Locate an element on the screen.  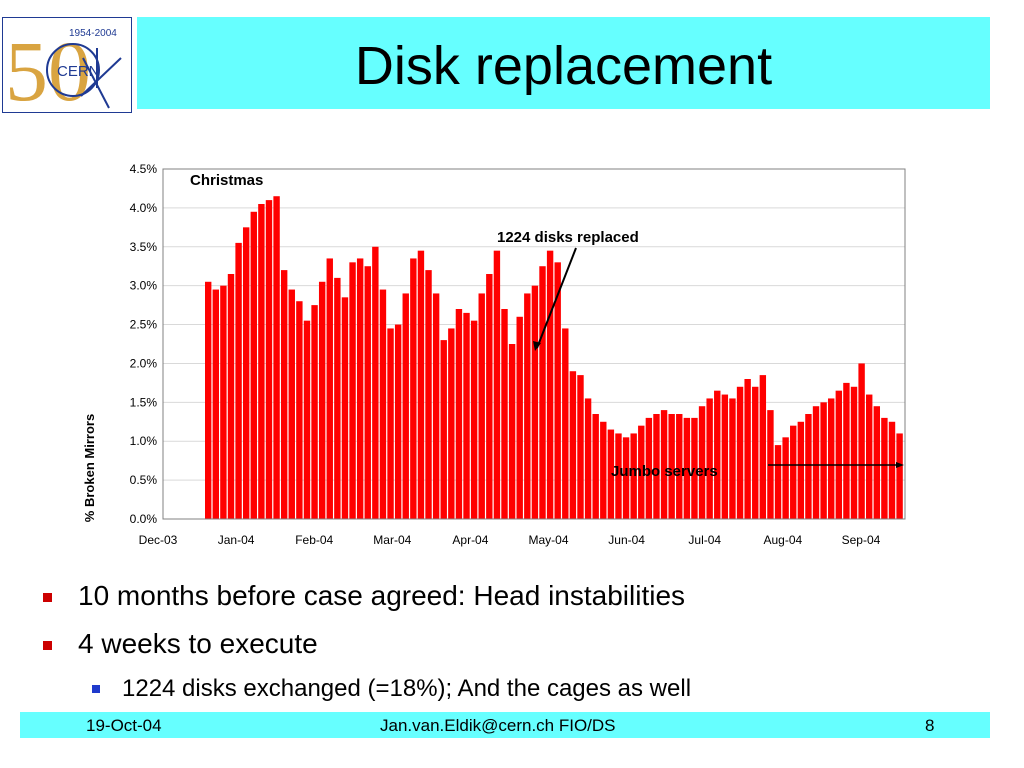
footer: 19-Oct-04 Jan.van.Eldik@cern.ch FIO/DS 8 is located at coordinates (505, 725).